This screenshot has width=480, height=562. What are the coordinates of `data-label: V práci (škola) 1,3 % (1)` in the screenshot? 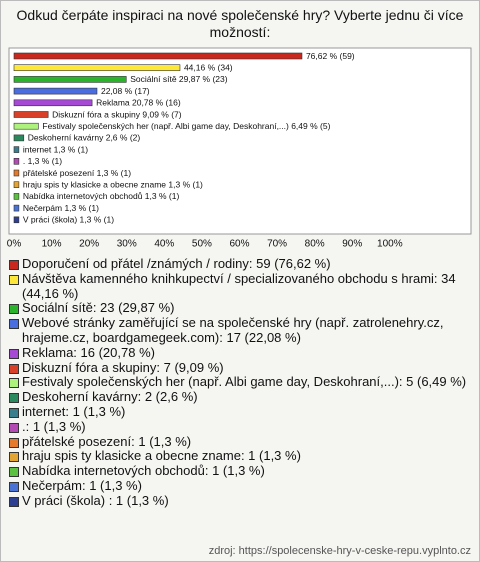 It's located at (68, 220).